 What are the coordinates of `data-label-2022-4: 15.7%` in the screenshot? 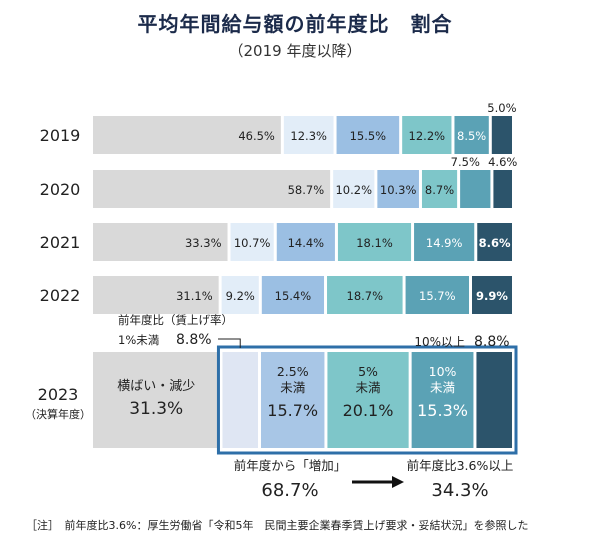 It's located at (437, 296).